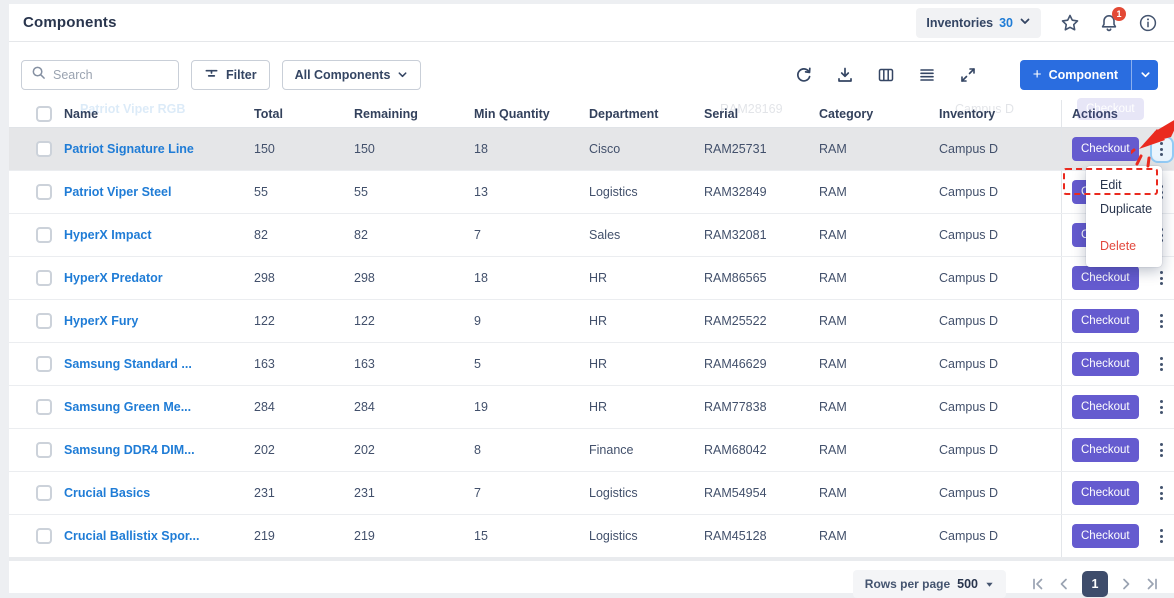  What do you see at coordinates (646, 235) in the screenshot?
I see `department-cell: Sales` at bounding box center [646, 235].